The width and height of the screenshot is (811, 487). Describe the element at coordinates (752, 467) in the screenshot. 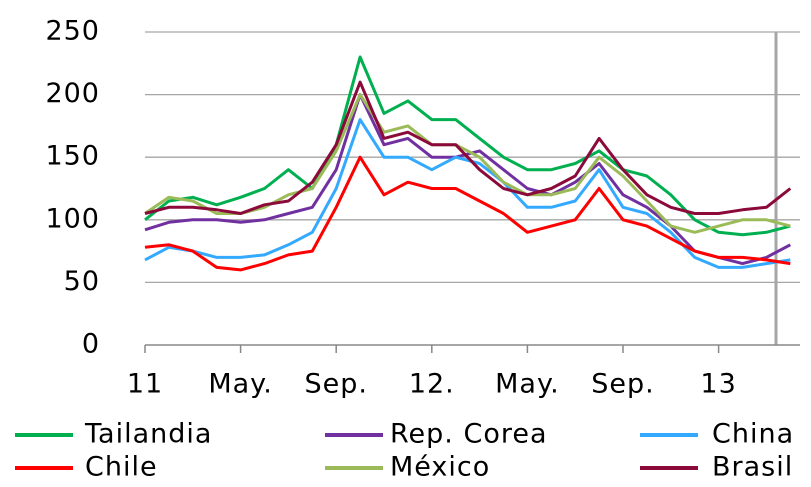

I see `legend-label: Brasil` at that location.